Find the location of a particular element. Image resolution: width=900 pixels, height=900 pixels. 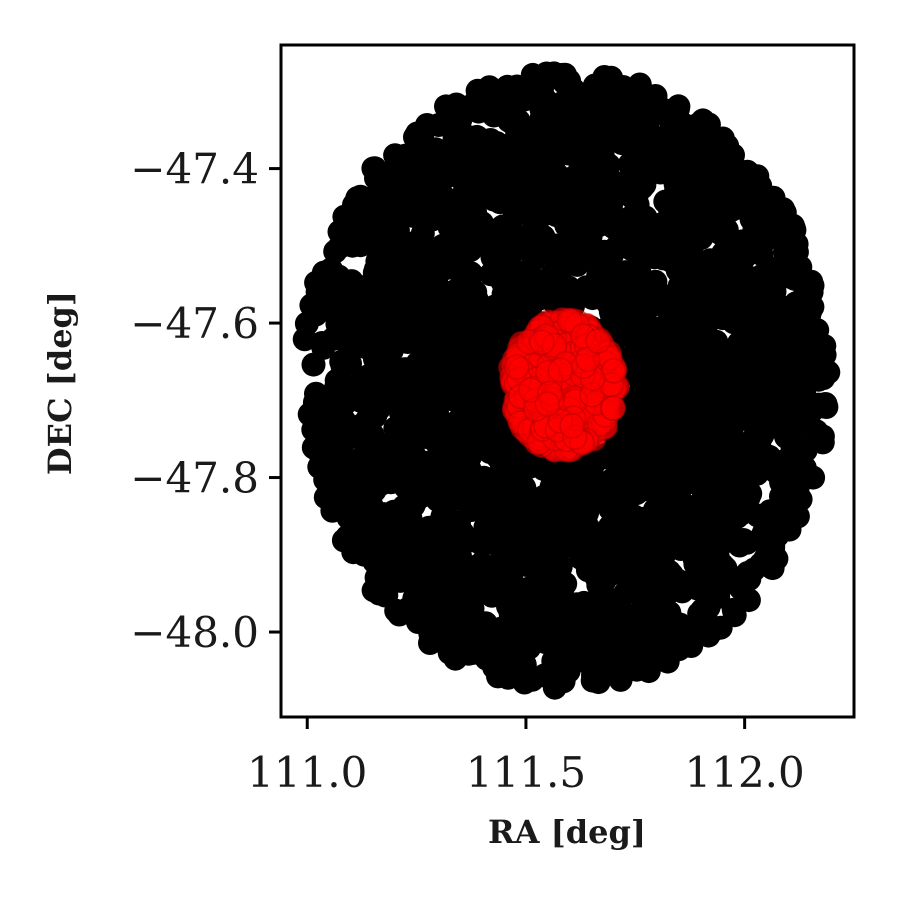

x-axis-ticks: 111.0 111.5 112.0 is located at coordinates (526, 757).